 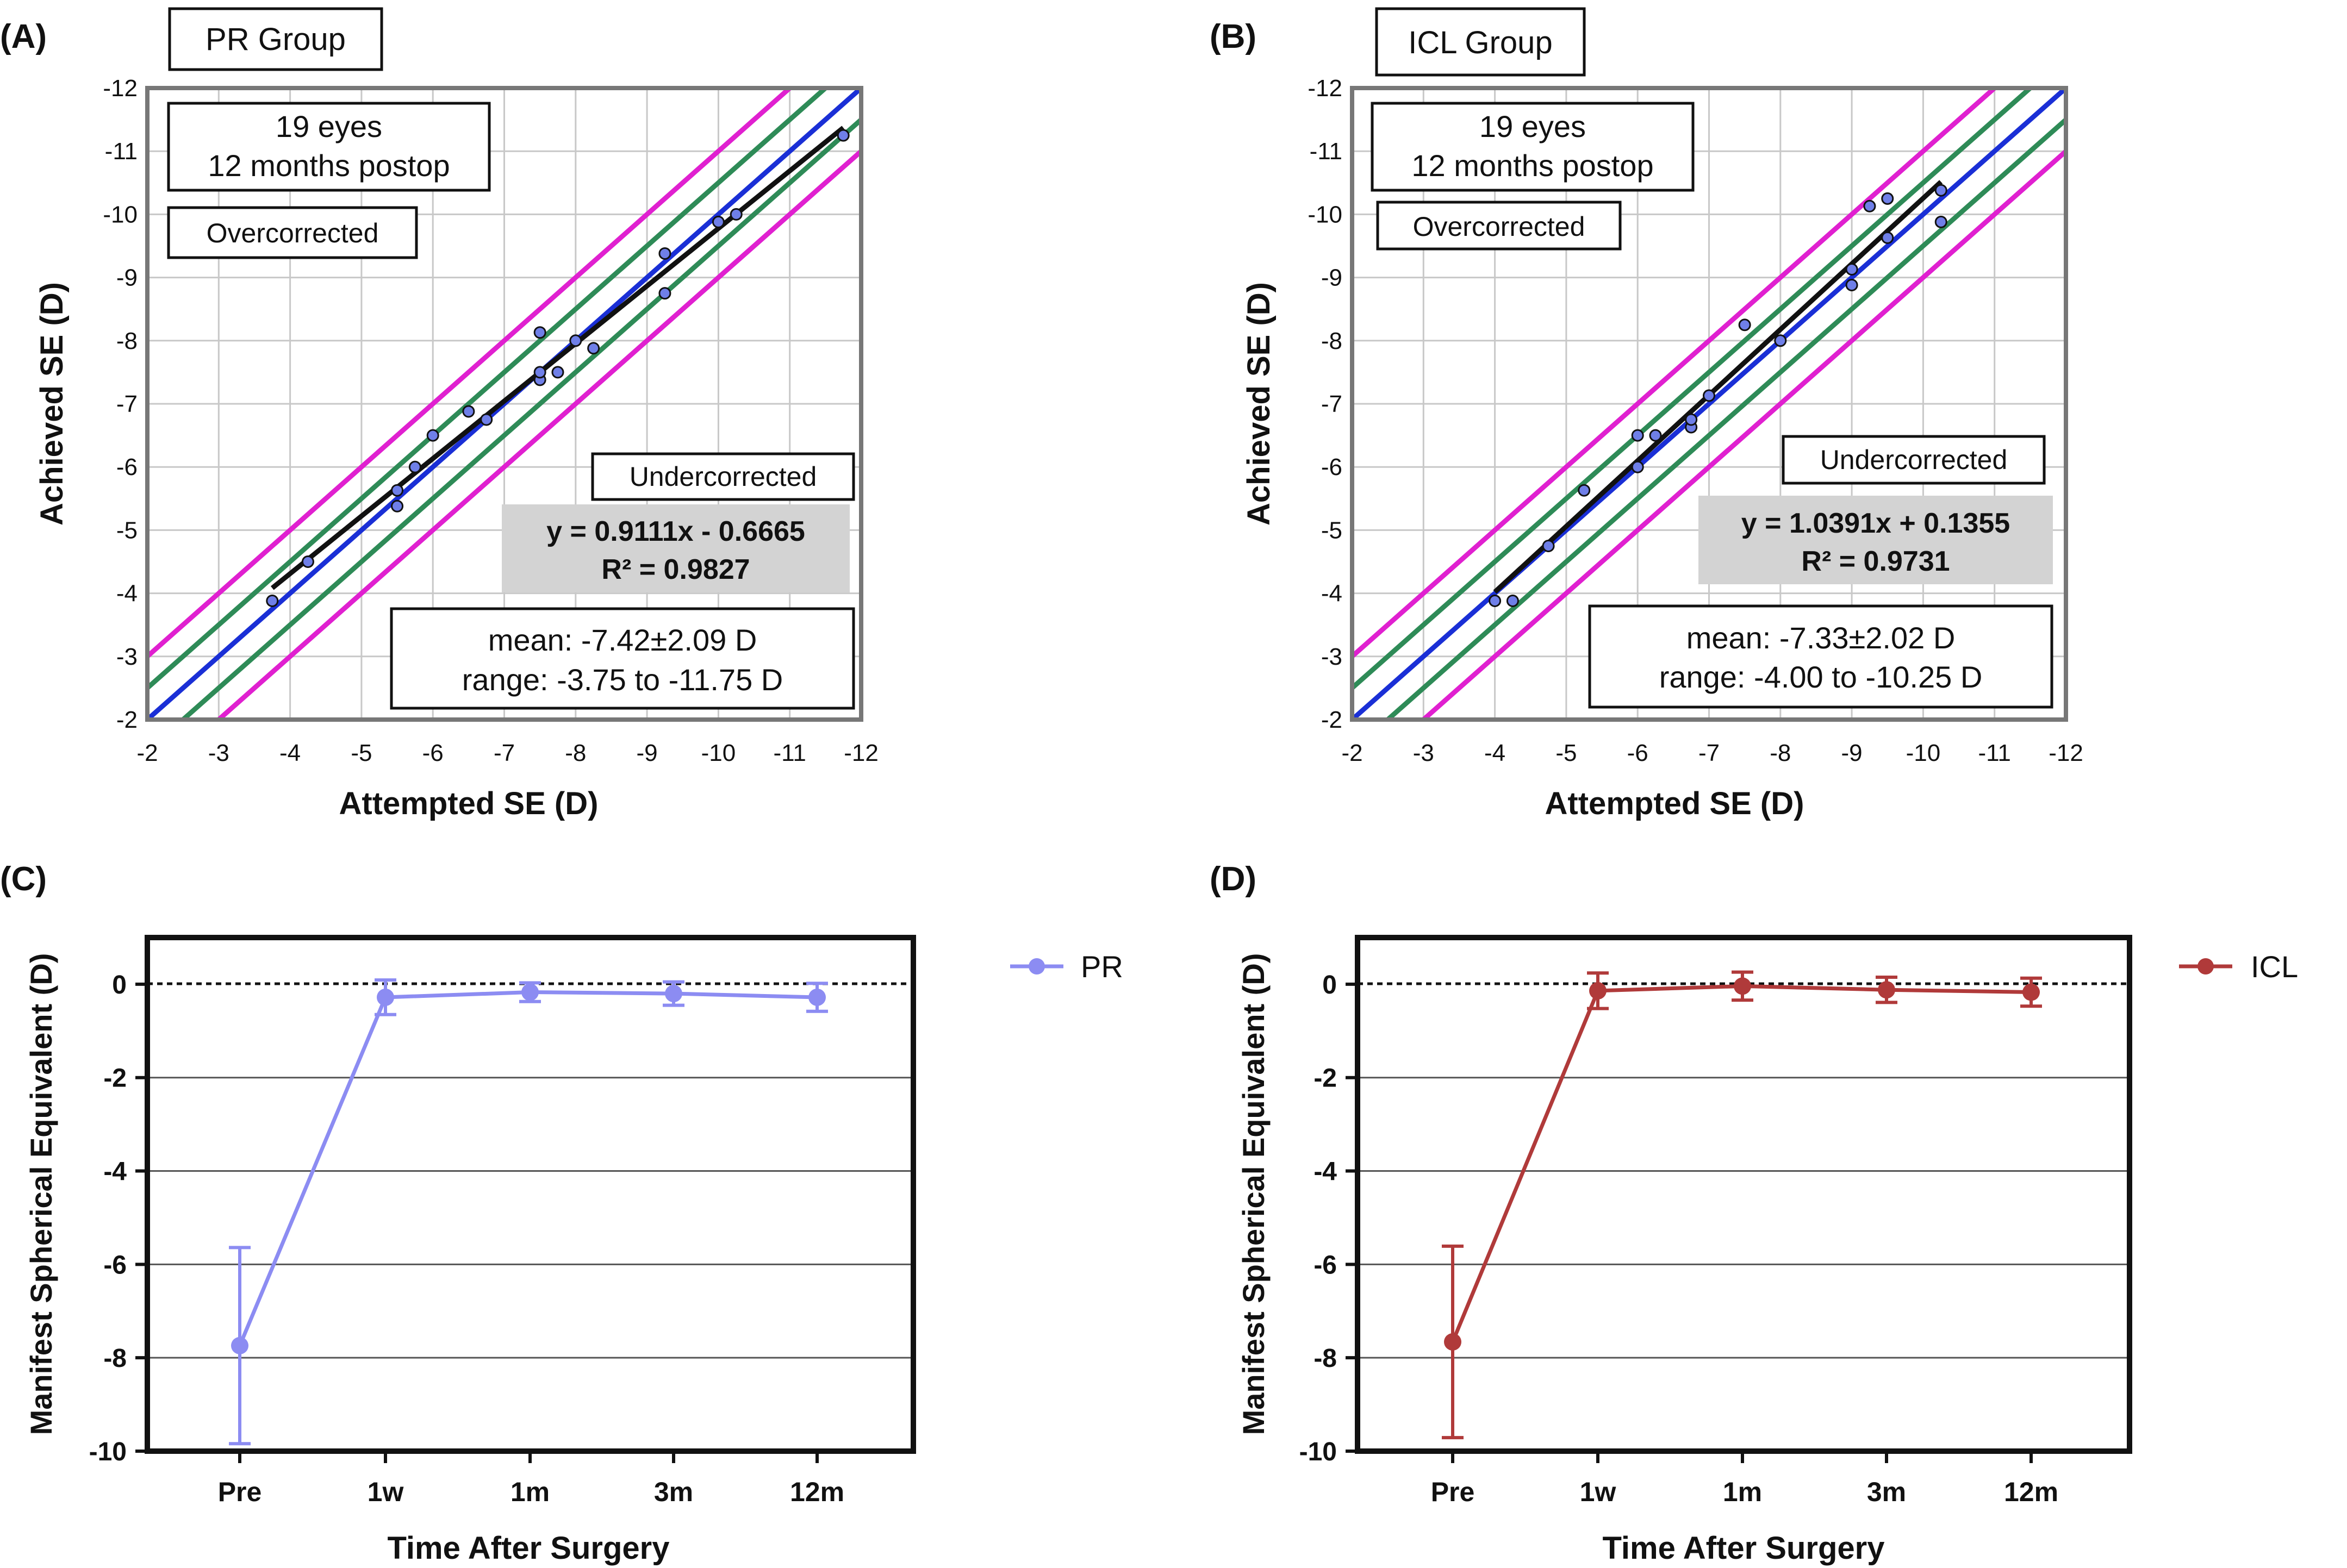 I want to click on x-tick-labels: Pre 1w 1m 3m 12m, so click(x=531, y=1479).